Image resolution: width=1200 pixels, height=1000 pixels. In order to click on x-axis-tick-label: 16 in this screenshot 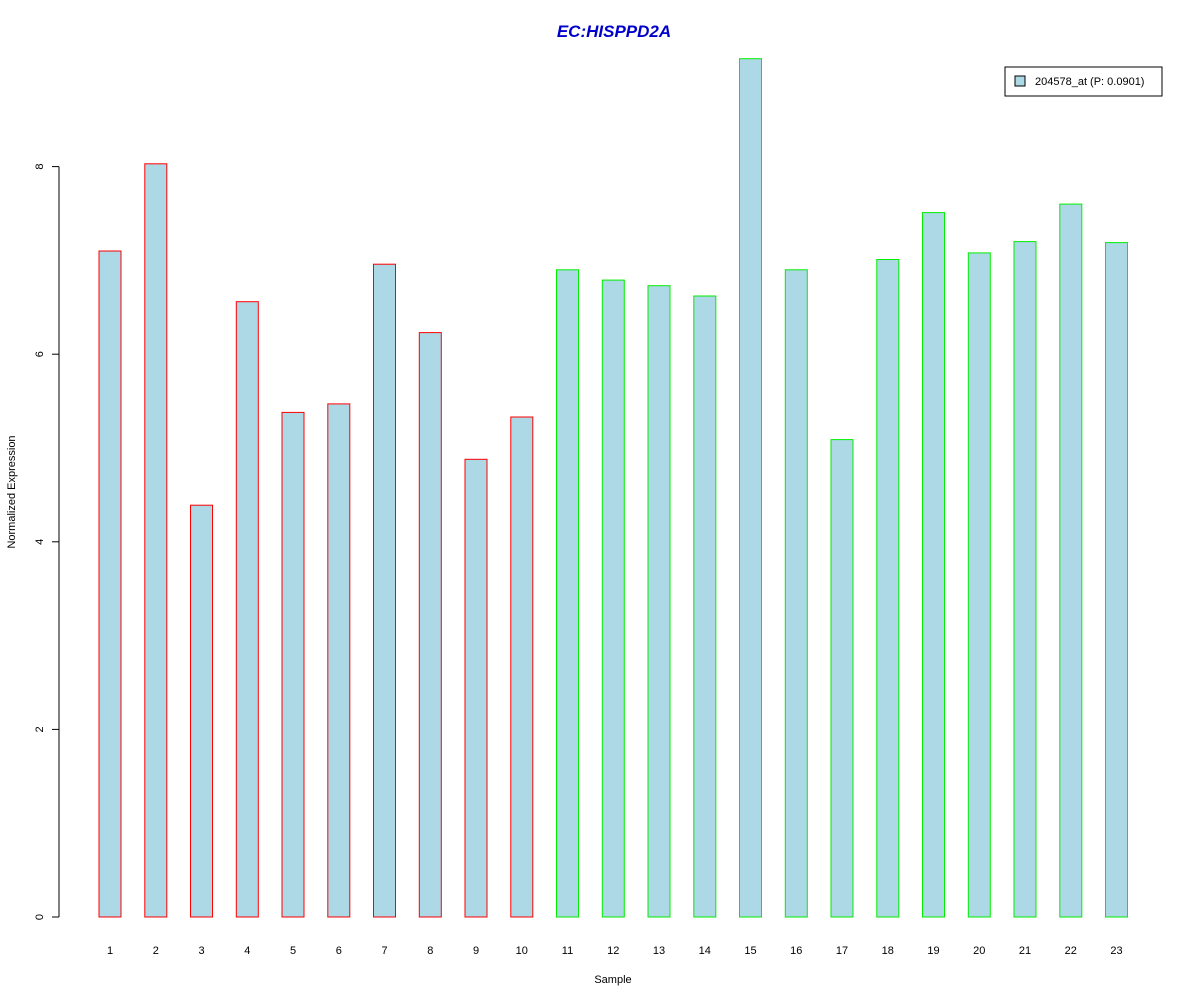, I will do `click(796, 951)`.